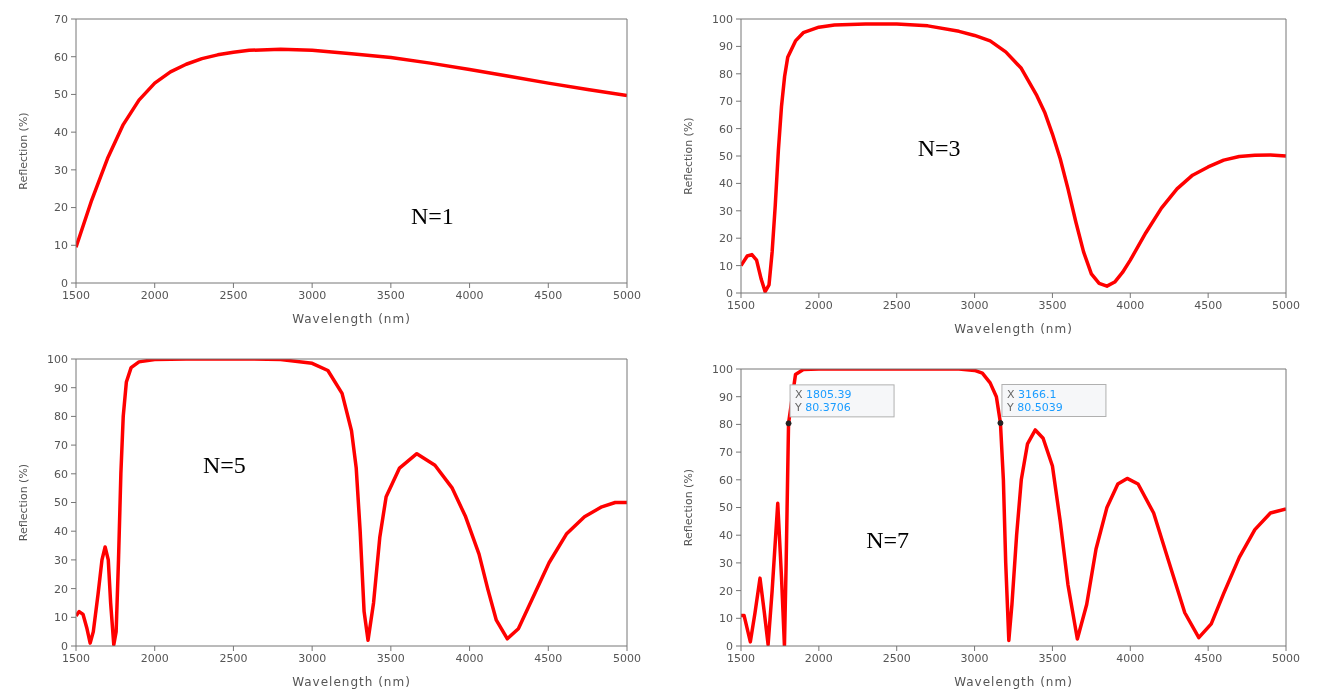 This screenshot has height=696, width=1317. What do you see at coordinates (224, 466) in the screenshot?
I see `annotation: N=5` at bounding box center [224, 466].